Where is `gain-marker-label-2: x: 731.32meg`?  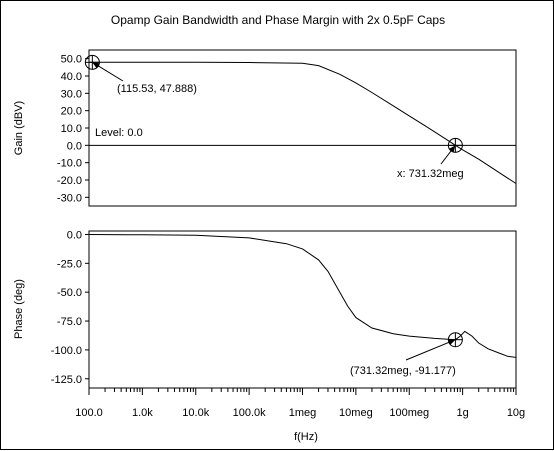 gain-marker-label-2: x: 731.32meg is located at coordinates (430, 174).